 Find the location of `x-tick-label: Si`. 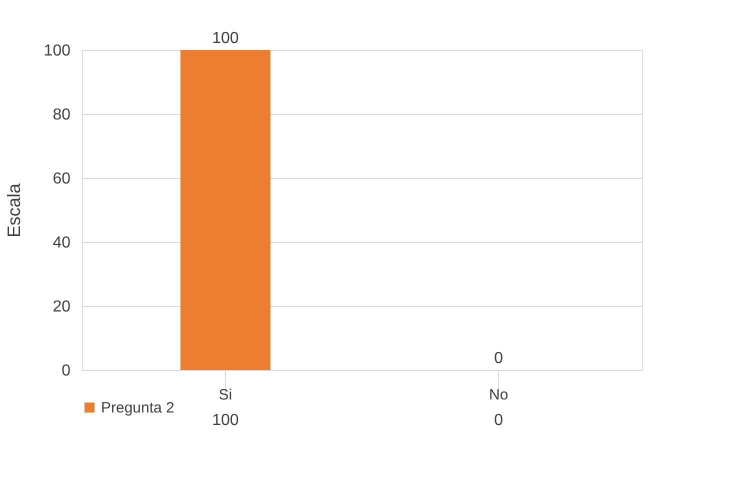

x-tick-label: Si is located at coordinates (225, 395).